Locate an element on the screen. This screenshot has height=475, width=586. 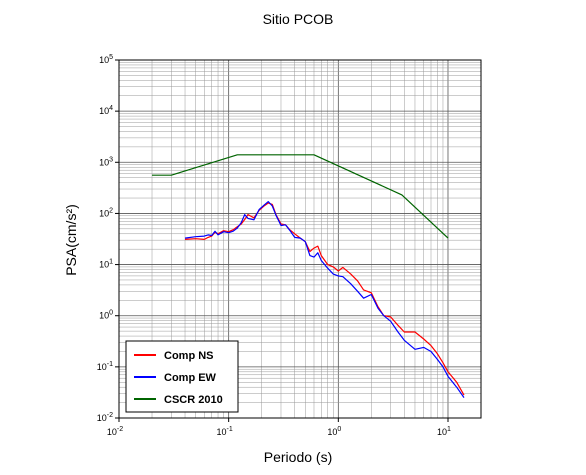
y-tick-exponent: 2 is located at coordinates (111, 210).